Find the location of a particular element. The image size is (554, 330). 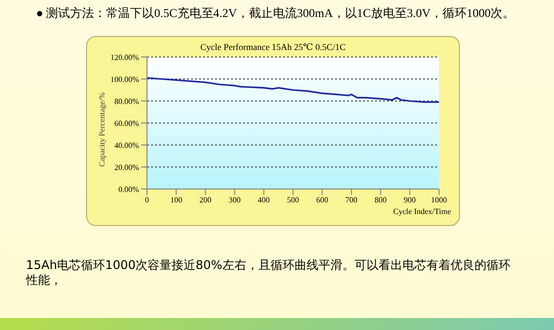

x-tick-label: 0 is located at coordinates (147, 200).